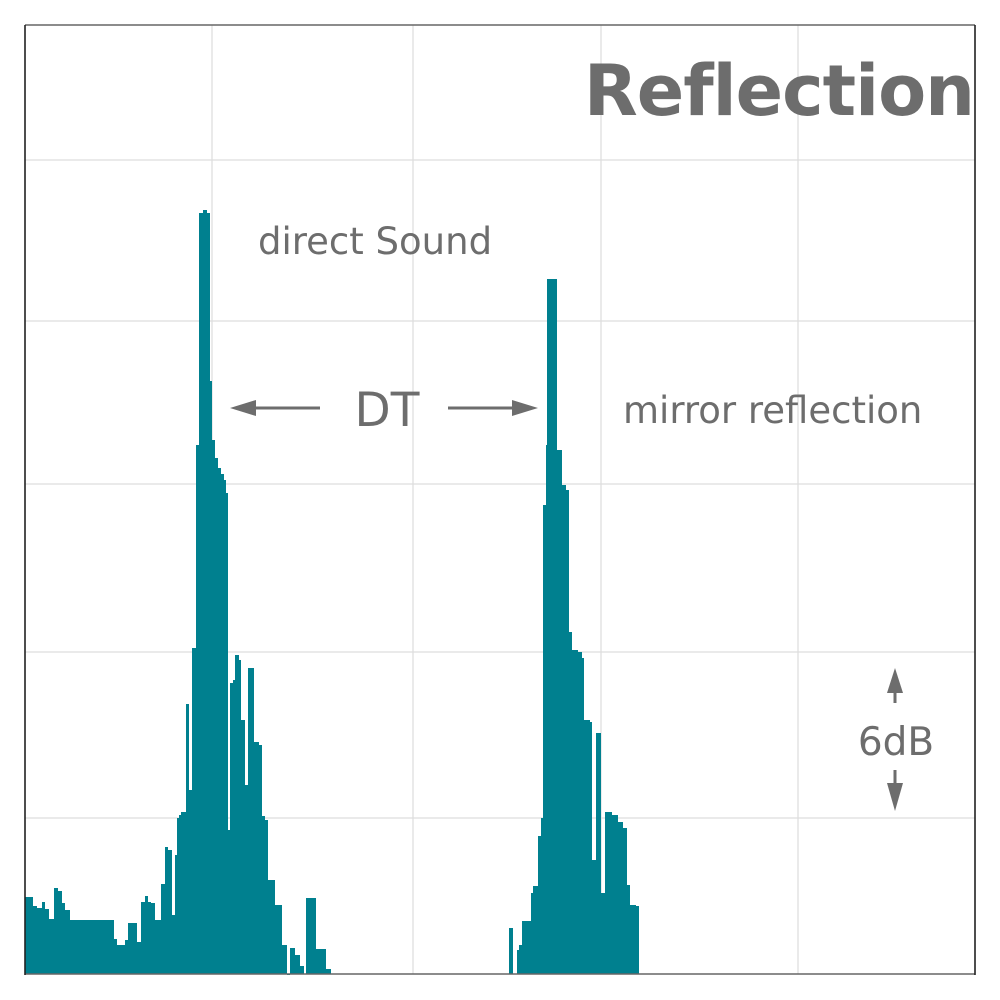 The height and width of the screenshot is (1000, 1000). Describe the element at coordinates (779, 91) in the screenshot. I see `chart-title: Reflection` at that location.